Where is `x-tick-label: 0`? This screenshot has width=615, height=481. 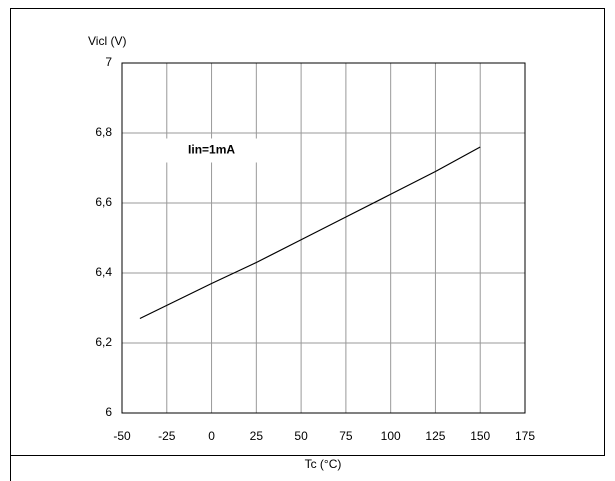 x-tick-label: 0 is located at coordinates (211, 436).